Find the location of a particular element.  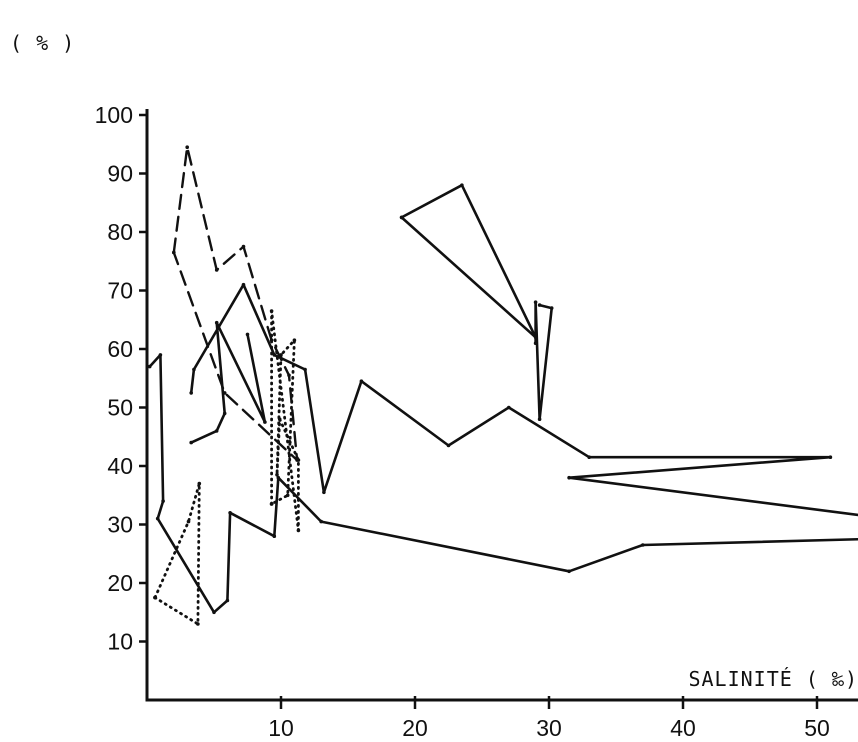

x-ticks: 10 20 30 40 50 is located at coordinates (549, 718).